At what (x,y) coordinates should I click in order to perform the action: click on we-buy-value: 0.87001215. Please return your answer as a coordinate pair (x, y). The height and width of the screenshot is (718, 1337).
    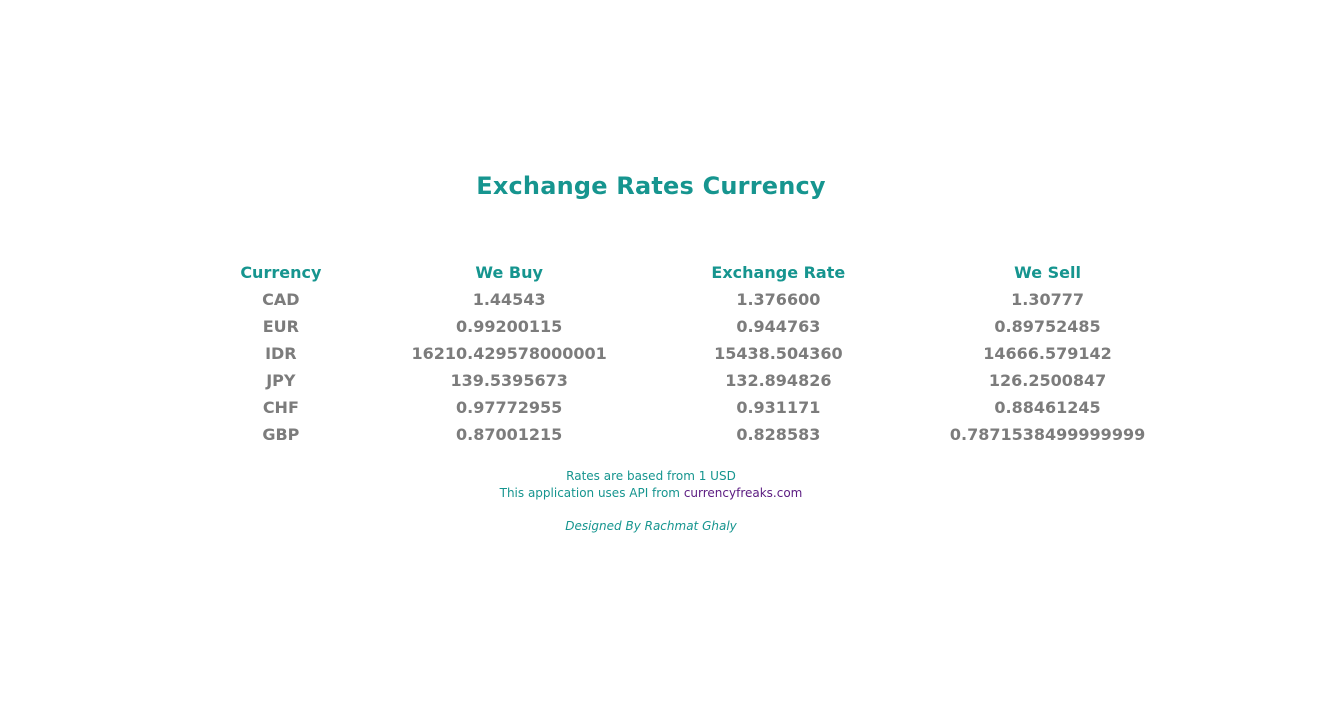
    Looking at the image, I should click on (509, 434).